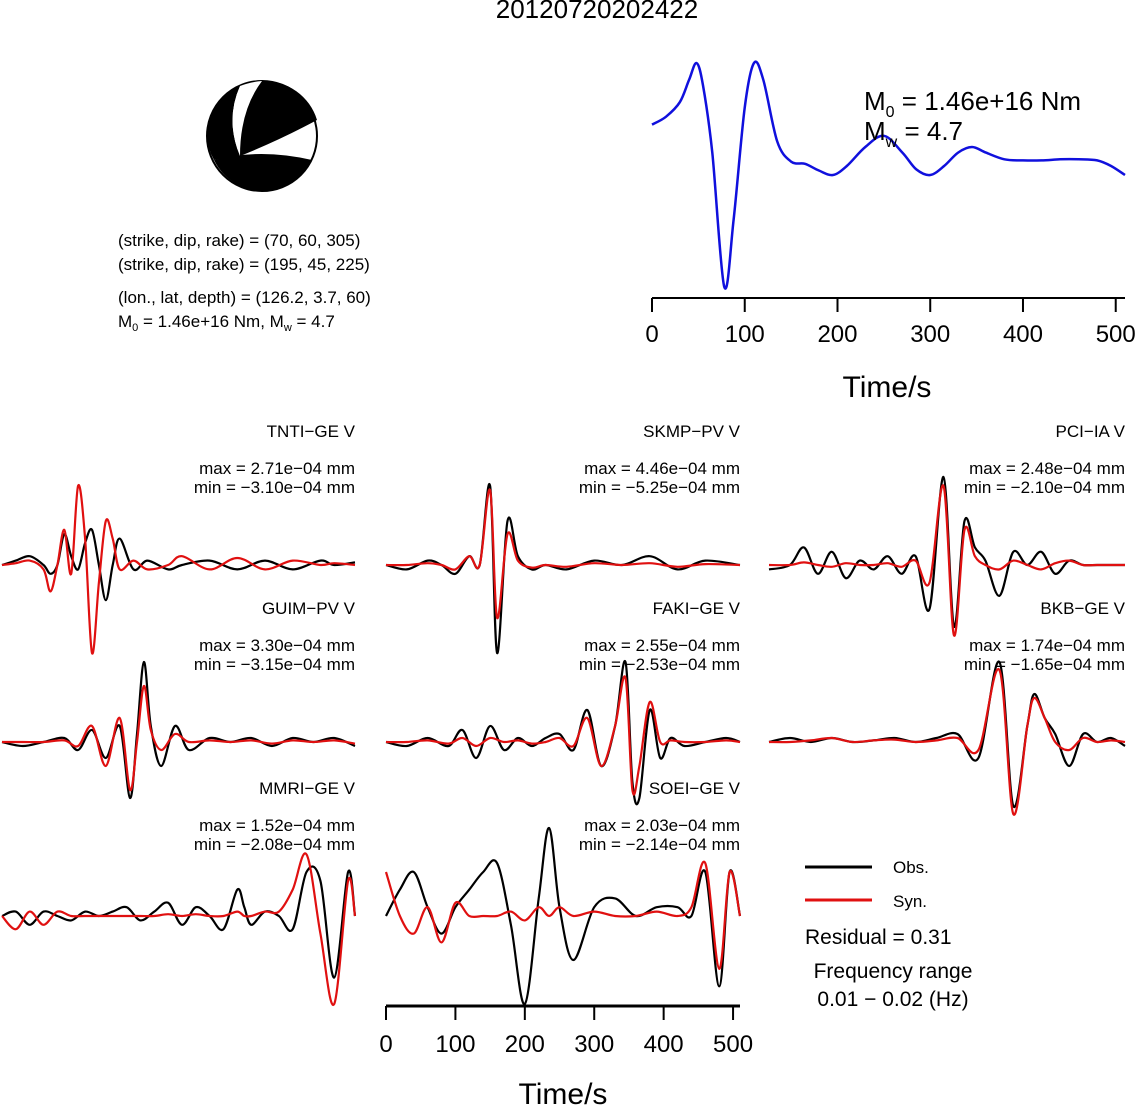 This screenshot has width=1137, height=1106. I want to click on station-min: min = −3.15e−04 mm, so click(274, 664).